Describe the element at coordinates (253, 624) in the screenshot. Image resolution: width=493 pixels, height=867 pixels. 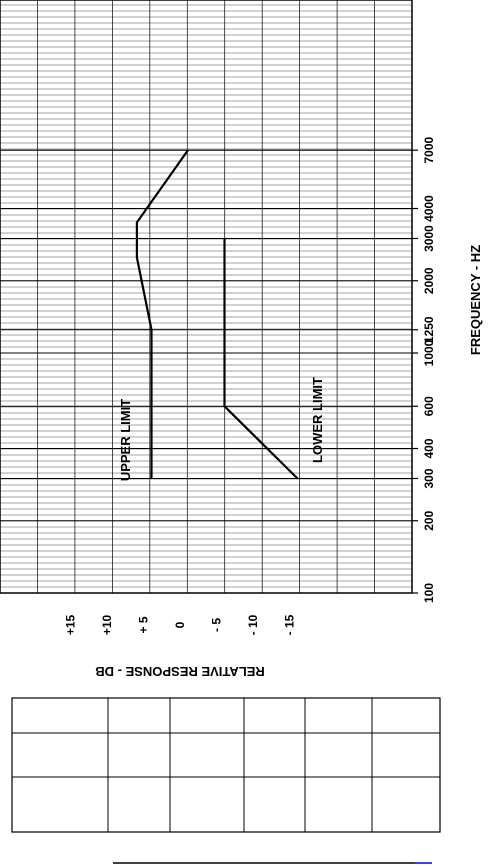
I see `y-tick-label: - 10` at that location.